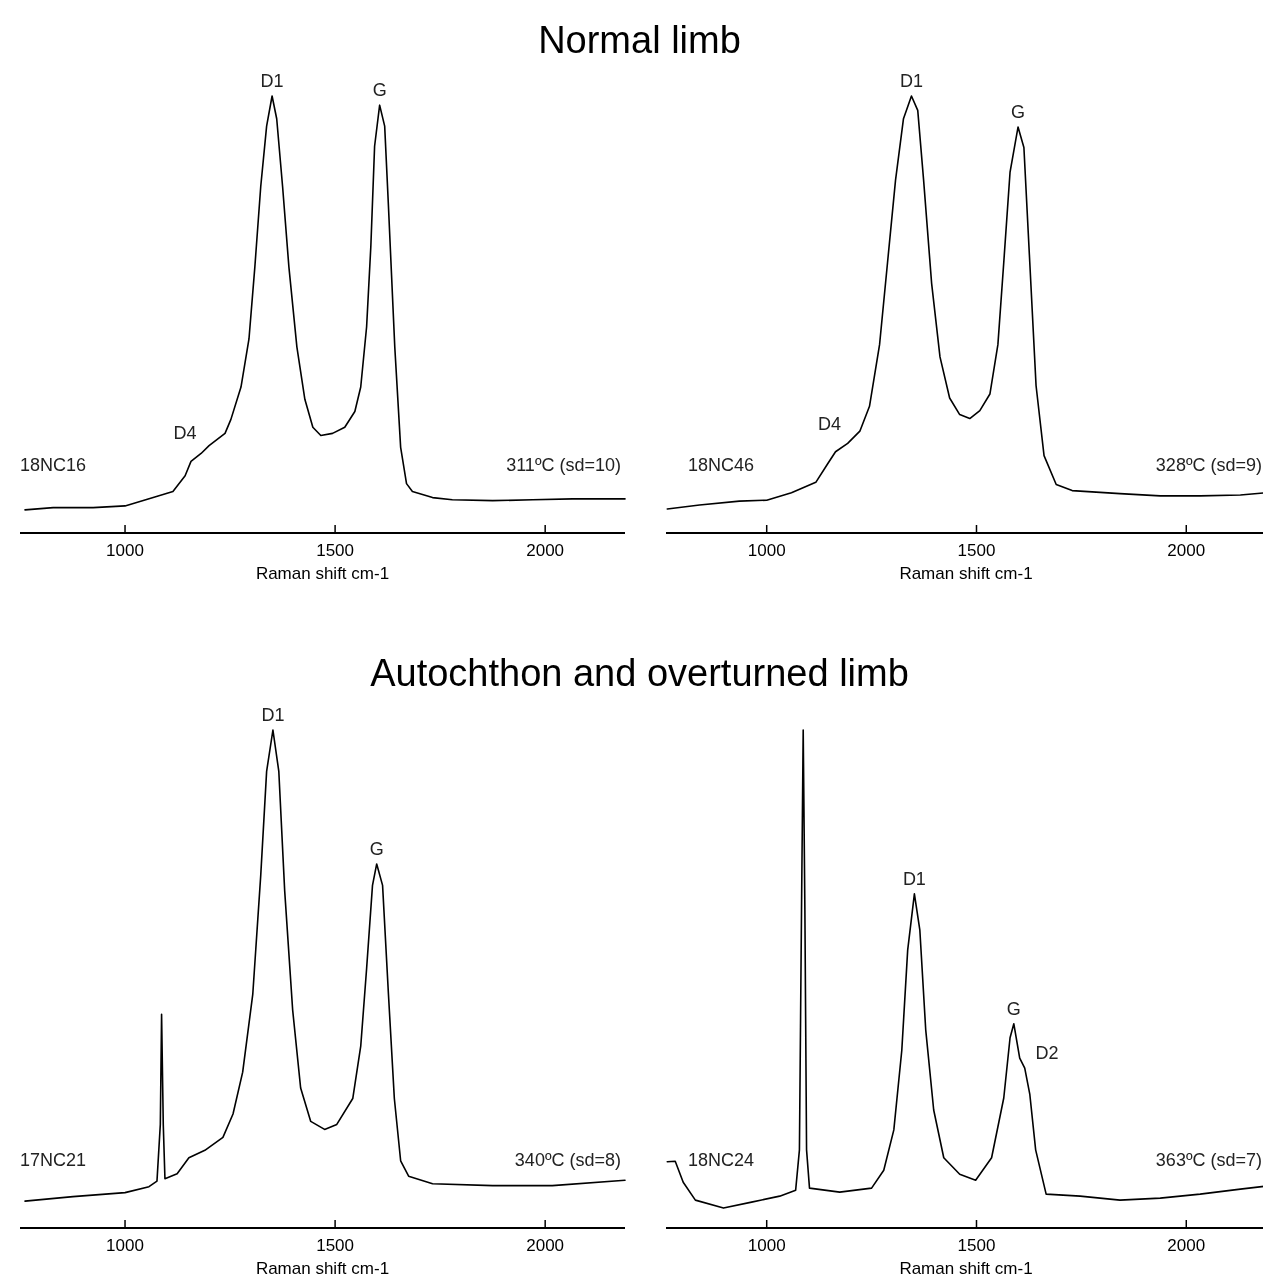 The width and height of the screenshot is (1263, 1281). Describe the element at coordinates (639, 673) in the screenshot. I see `chart-title: Autochthon and overturned limb` at that location.